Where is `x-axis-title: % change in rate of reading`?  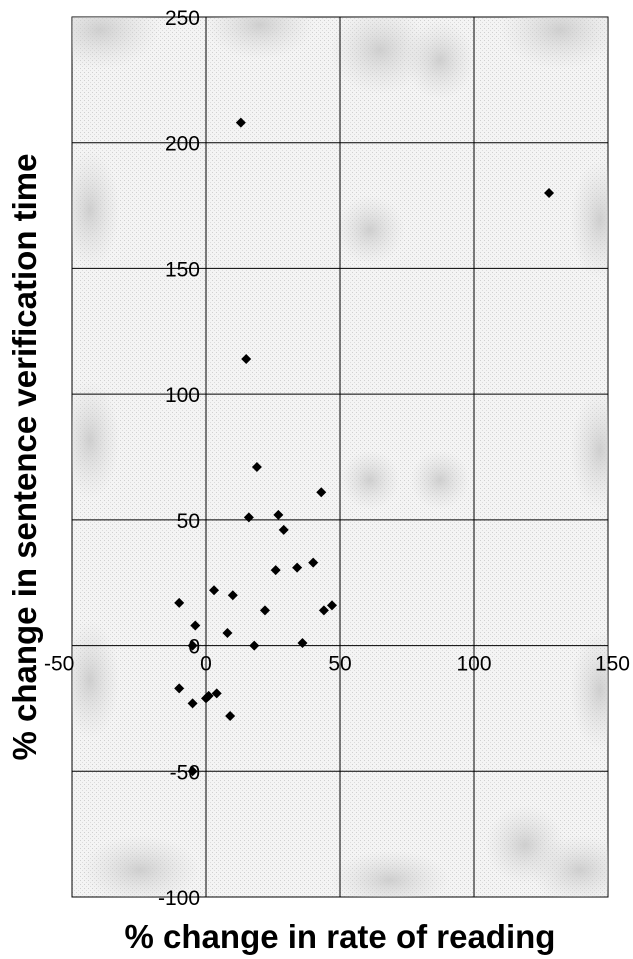
x-axis-title: % change in rate of reading is located at coordinates (340, 936).